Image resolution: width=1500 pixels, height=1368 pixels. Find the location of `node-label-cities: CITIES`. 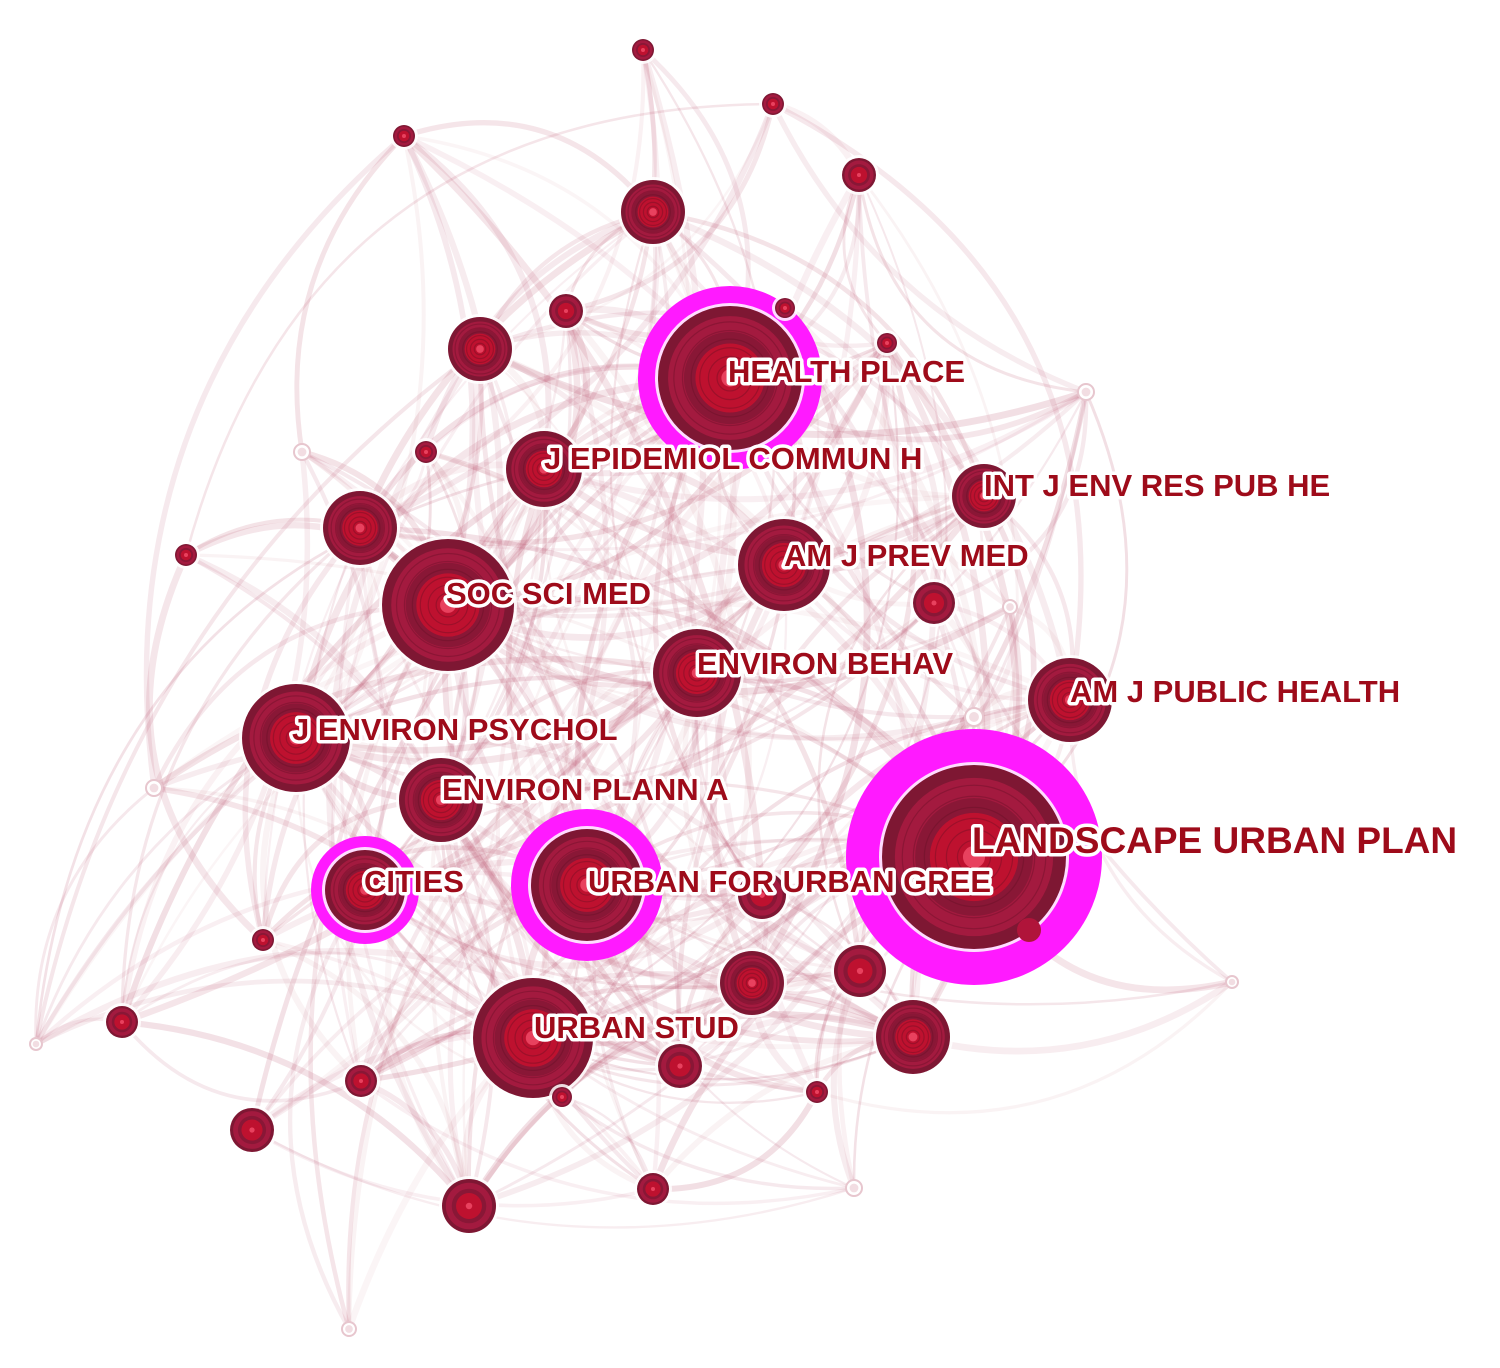

node-label-cities: CITIES is located at coordinates (414, 881).